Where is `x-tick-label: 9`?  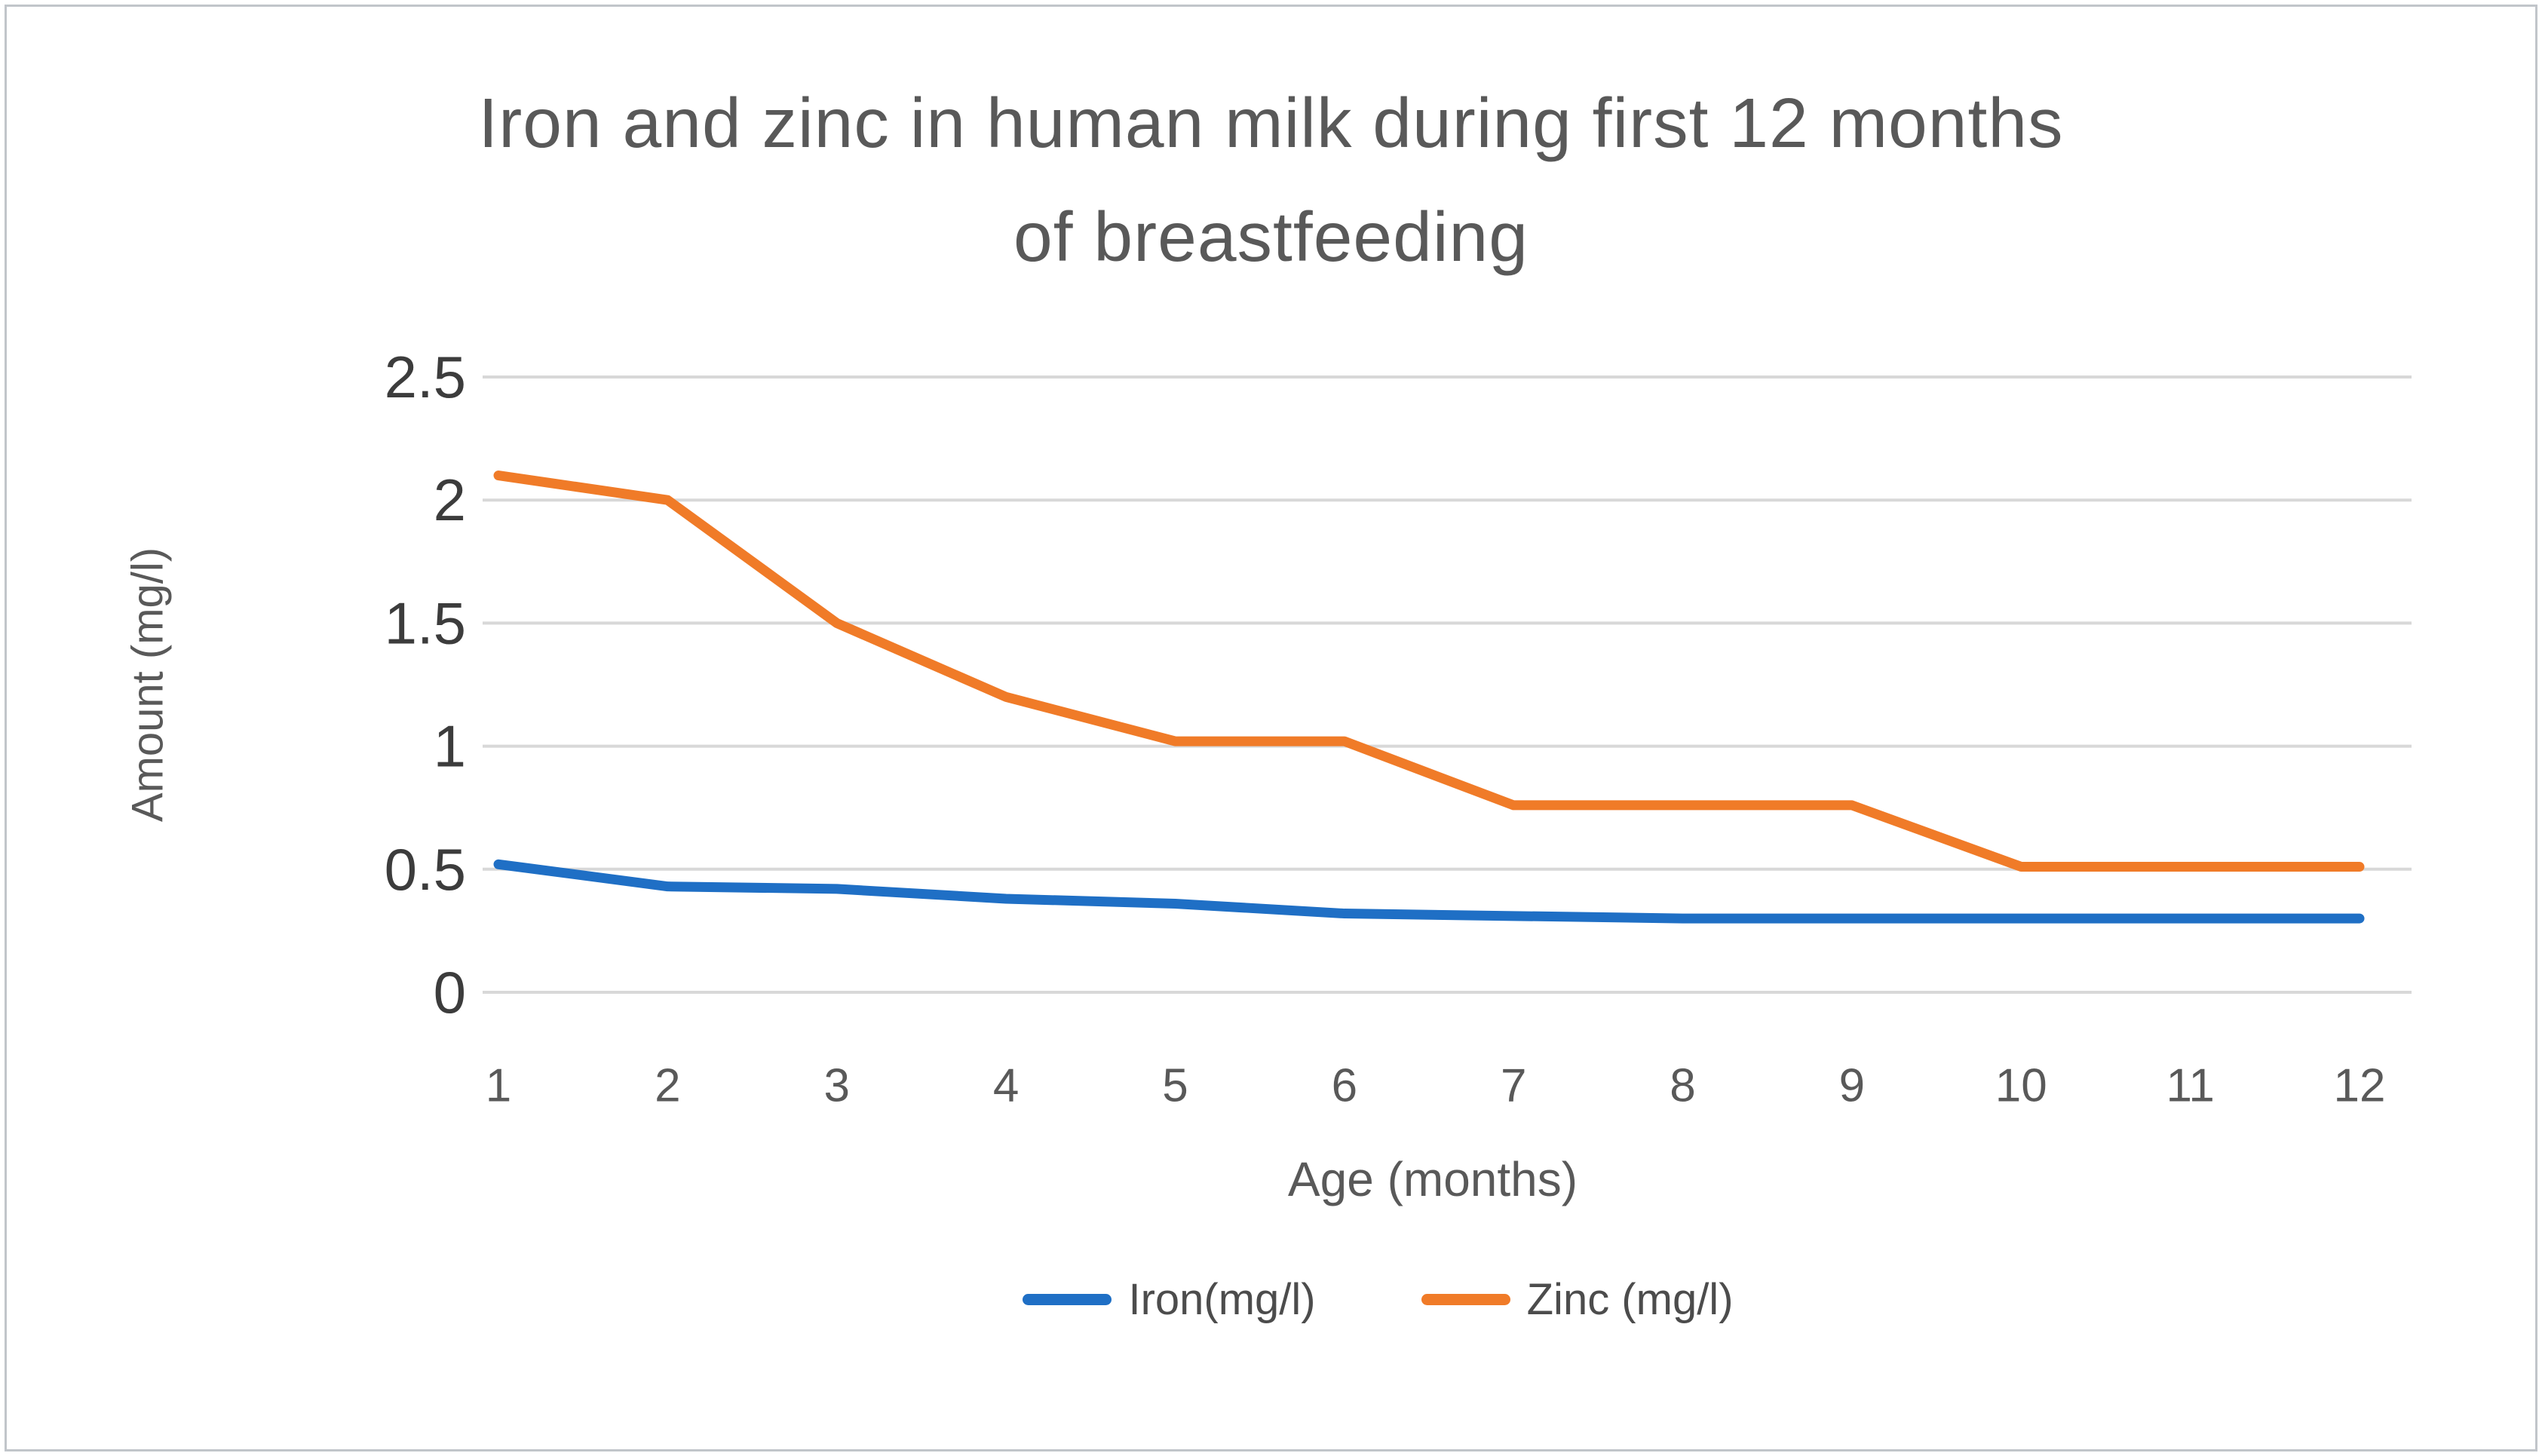
x-tick-label: 9 is located at coordinates (1852, 1086).